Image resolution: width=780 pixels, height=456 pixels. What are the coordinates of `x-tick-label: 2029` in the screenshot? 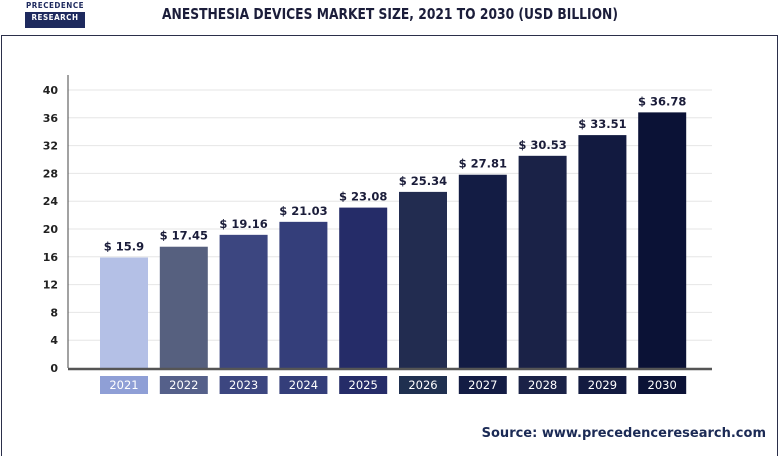 It's located at (602, 385).